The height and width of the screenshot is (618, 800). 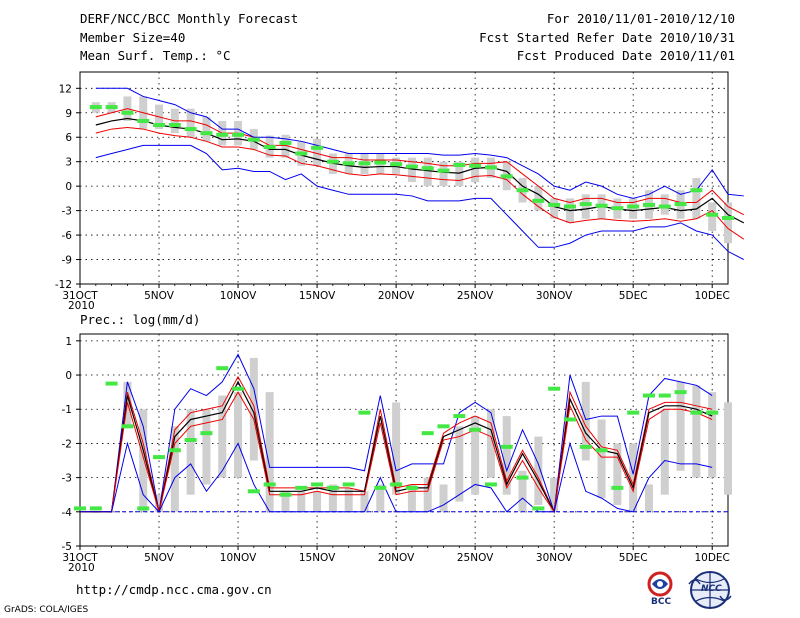 What do you see at coordinates (46, 610) in the screenshot?
I see `grads-credit: GrADS: COLA/IGES` at bounding box center [46, 610].